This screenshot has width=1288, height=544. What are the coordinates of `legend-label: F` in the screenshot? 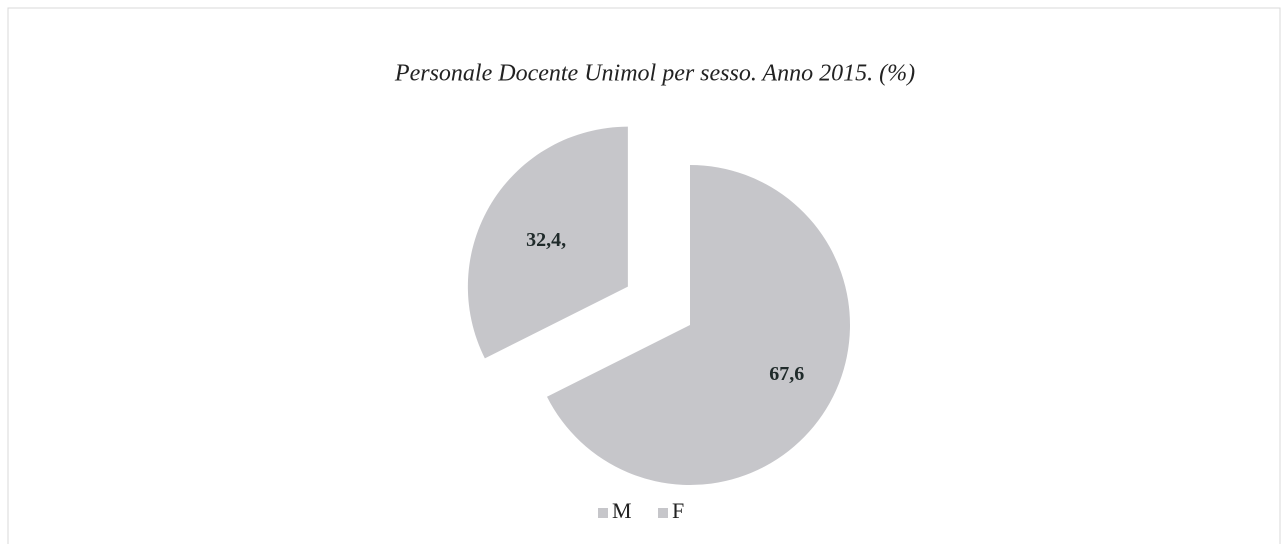 It's located at (678, 510).